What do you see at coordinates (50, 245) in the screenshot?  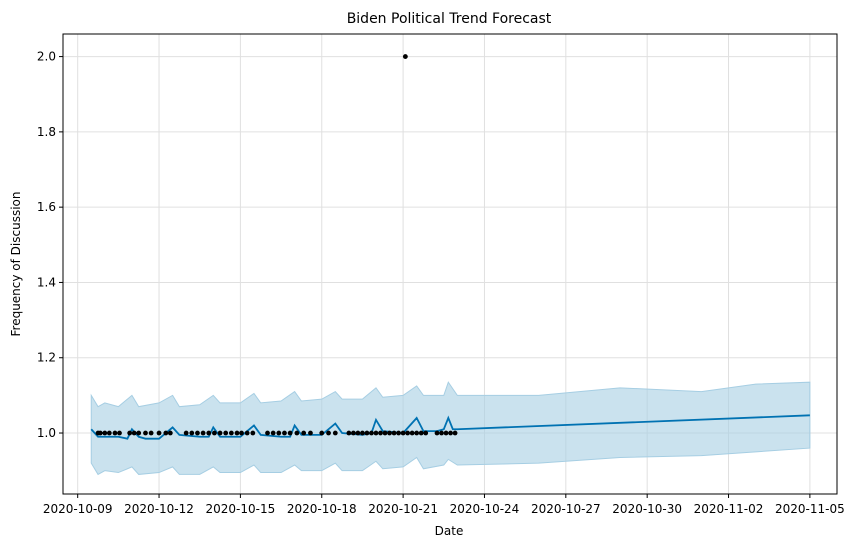 I see `y-axis-ticks: 1.0 1.2 1.4 1.6 1.8 2.0` at bounding box center [50, 245].